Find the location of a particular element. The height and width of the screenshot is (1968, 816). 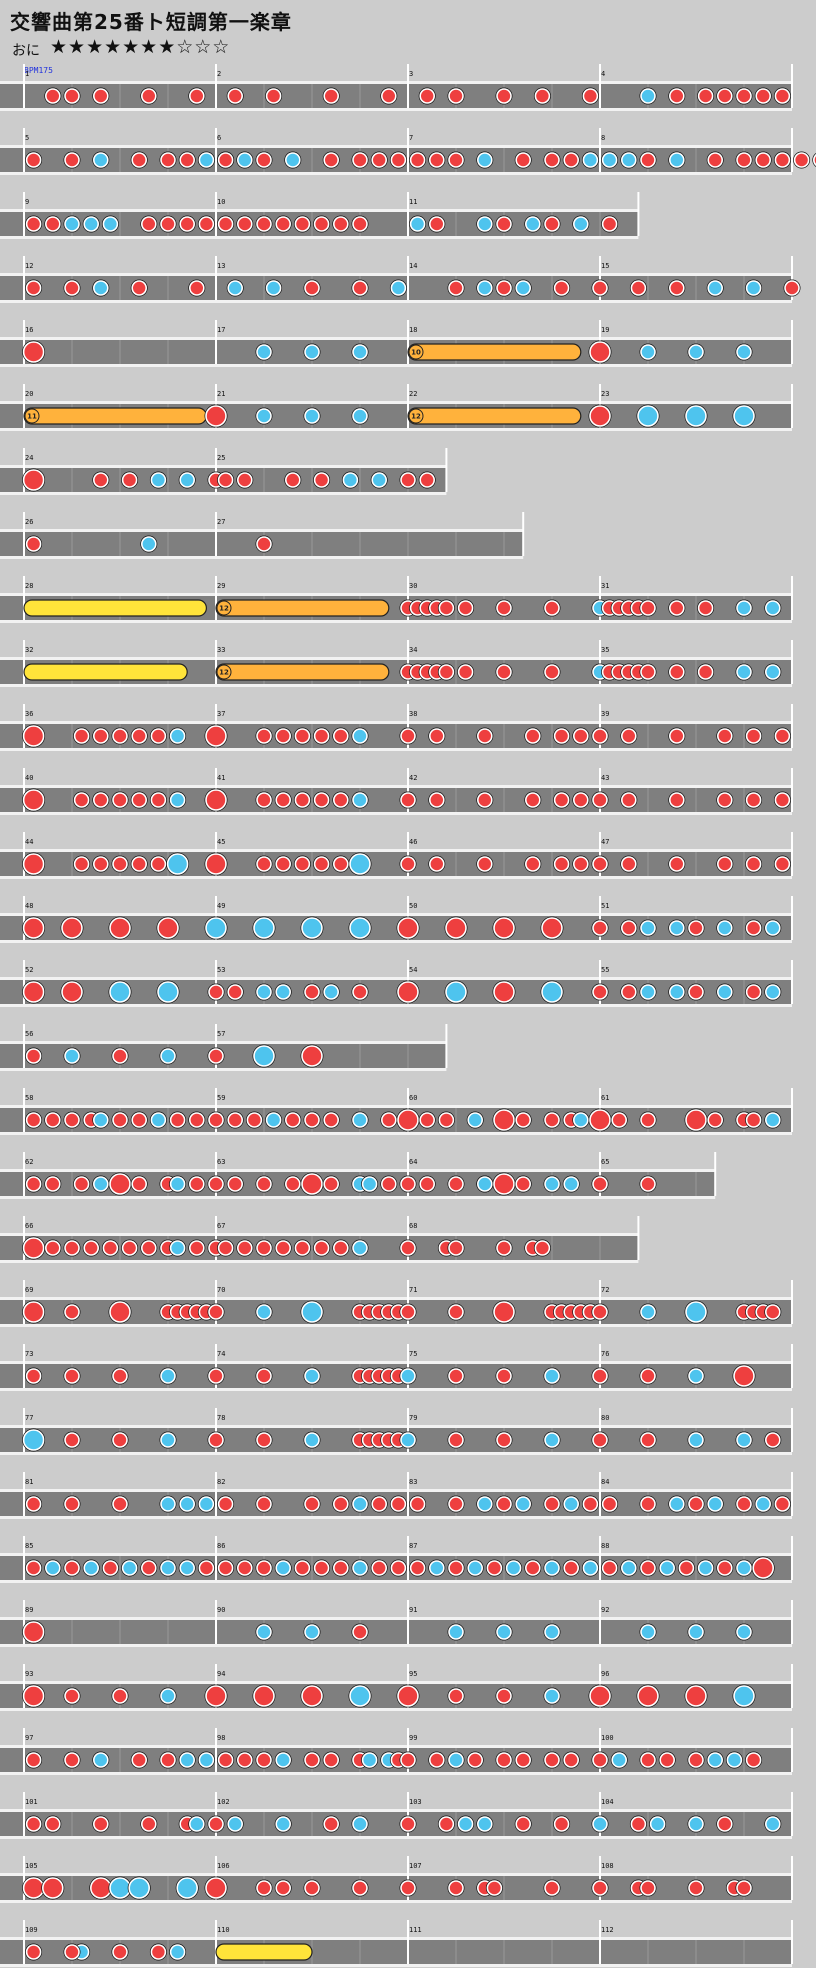

measure-number: 47 is located at coordinates (605, 842).